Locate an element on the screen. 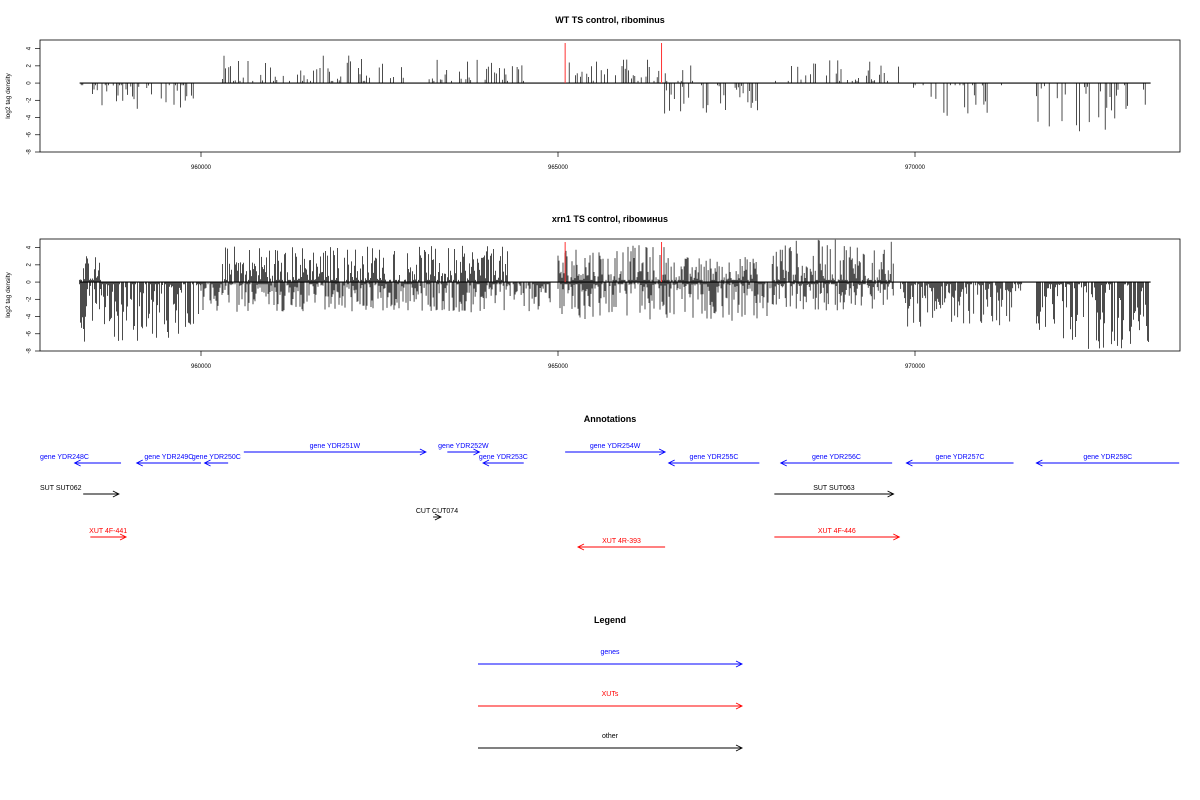 This screenshot has width=1200, height=800. feature-label: gene YDR249C is located at coordinates (168, 457).